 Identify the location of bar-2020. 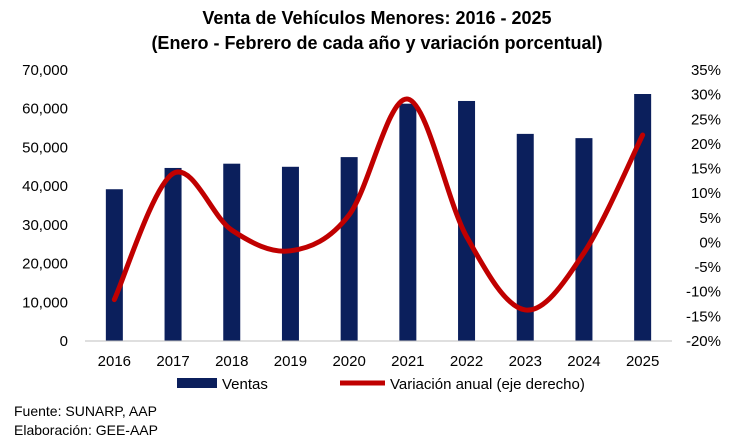
(349, 249).